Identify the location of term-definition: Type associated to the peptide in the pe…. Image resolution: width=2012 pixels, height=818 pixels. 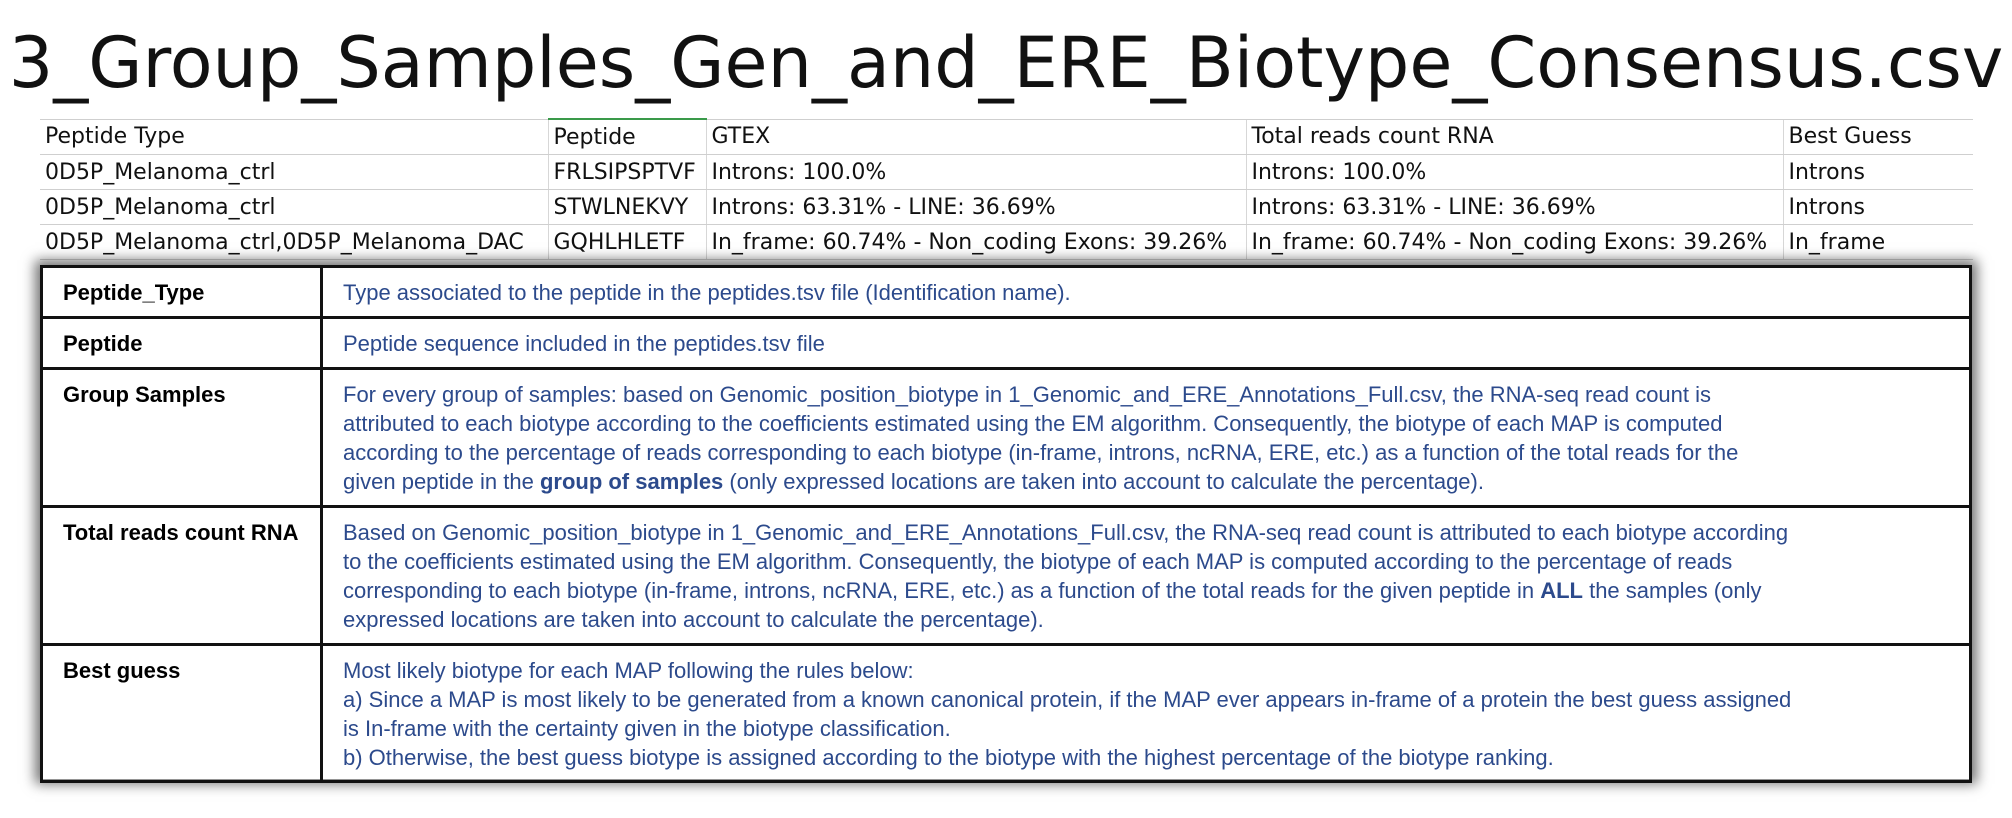
(1146, 292).